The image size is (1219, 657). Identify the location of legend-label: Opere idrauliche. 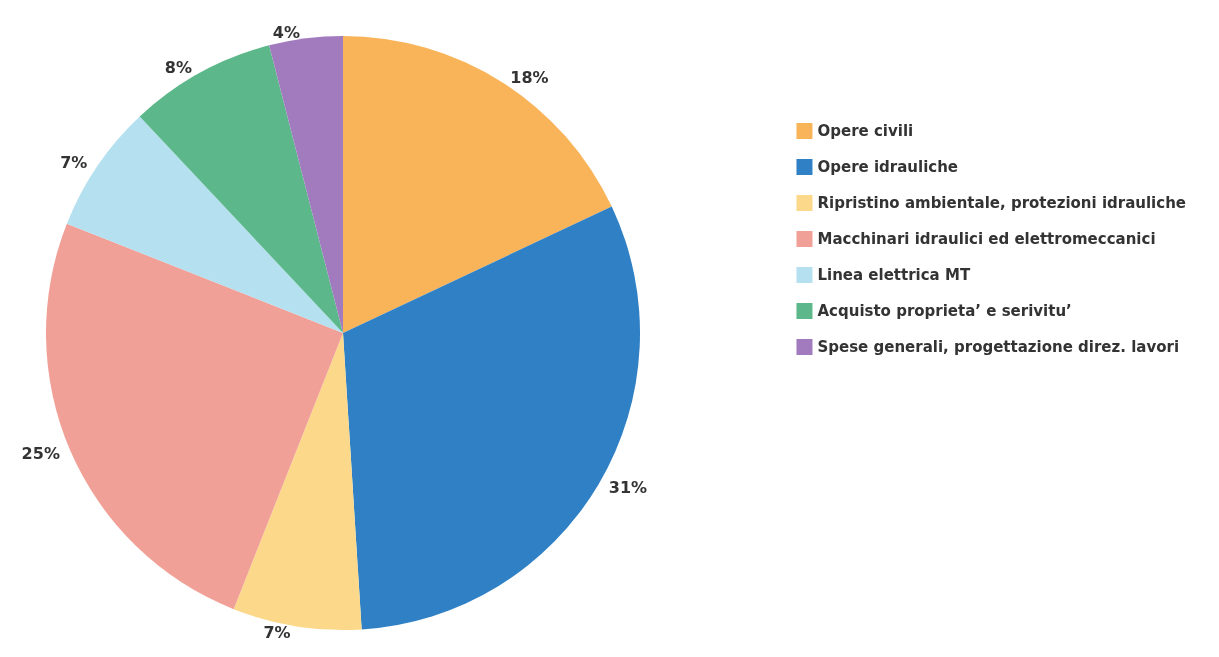
(888, 167).